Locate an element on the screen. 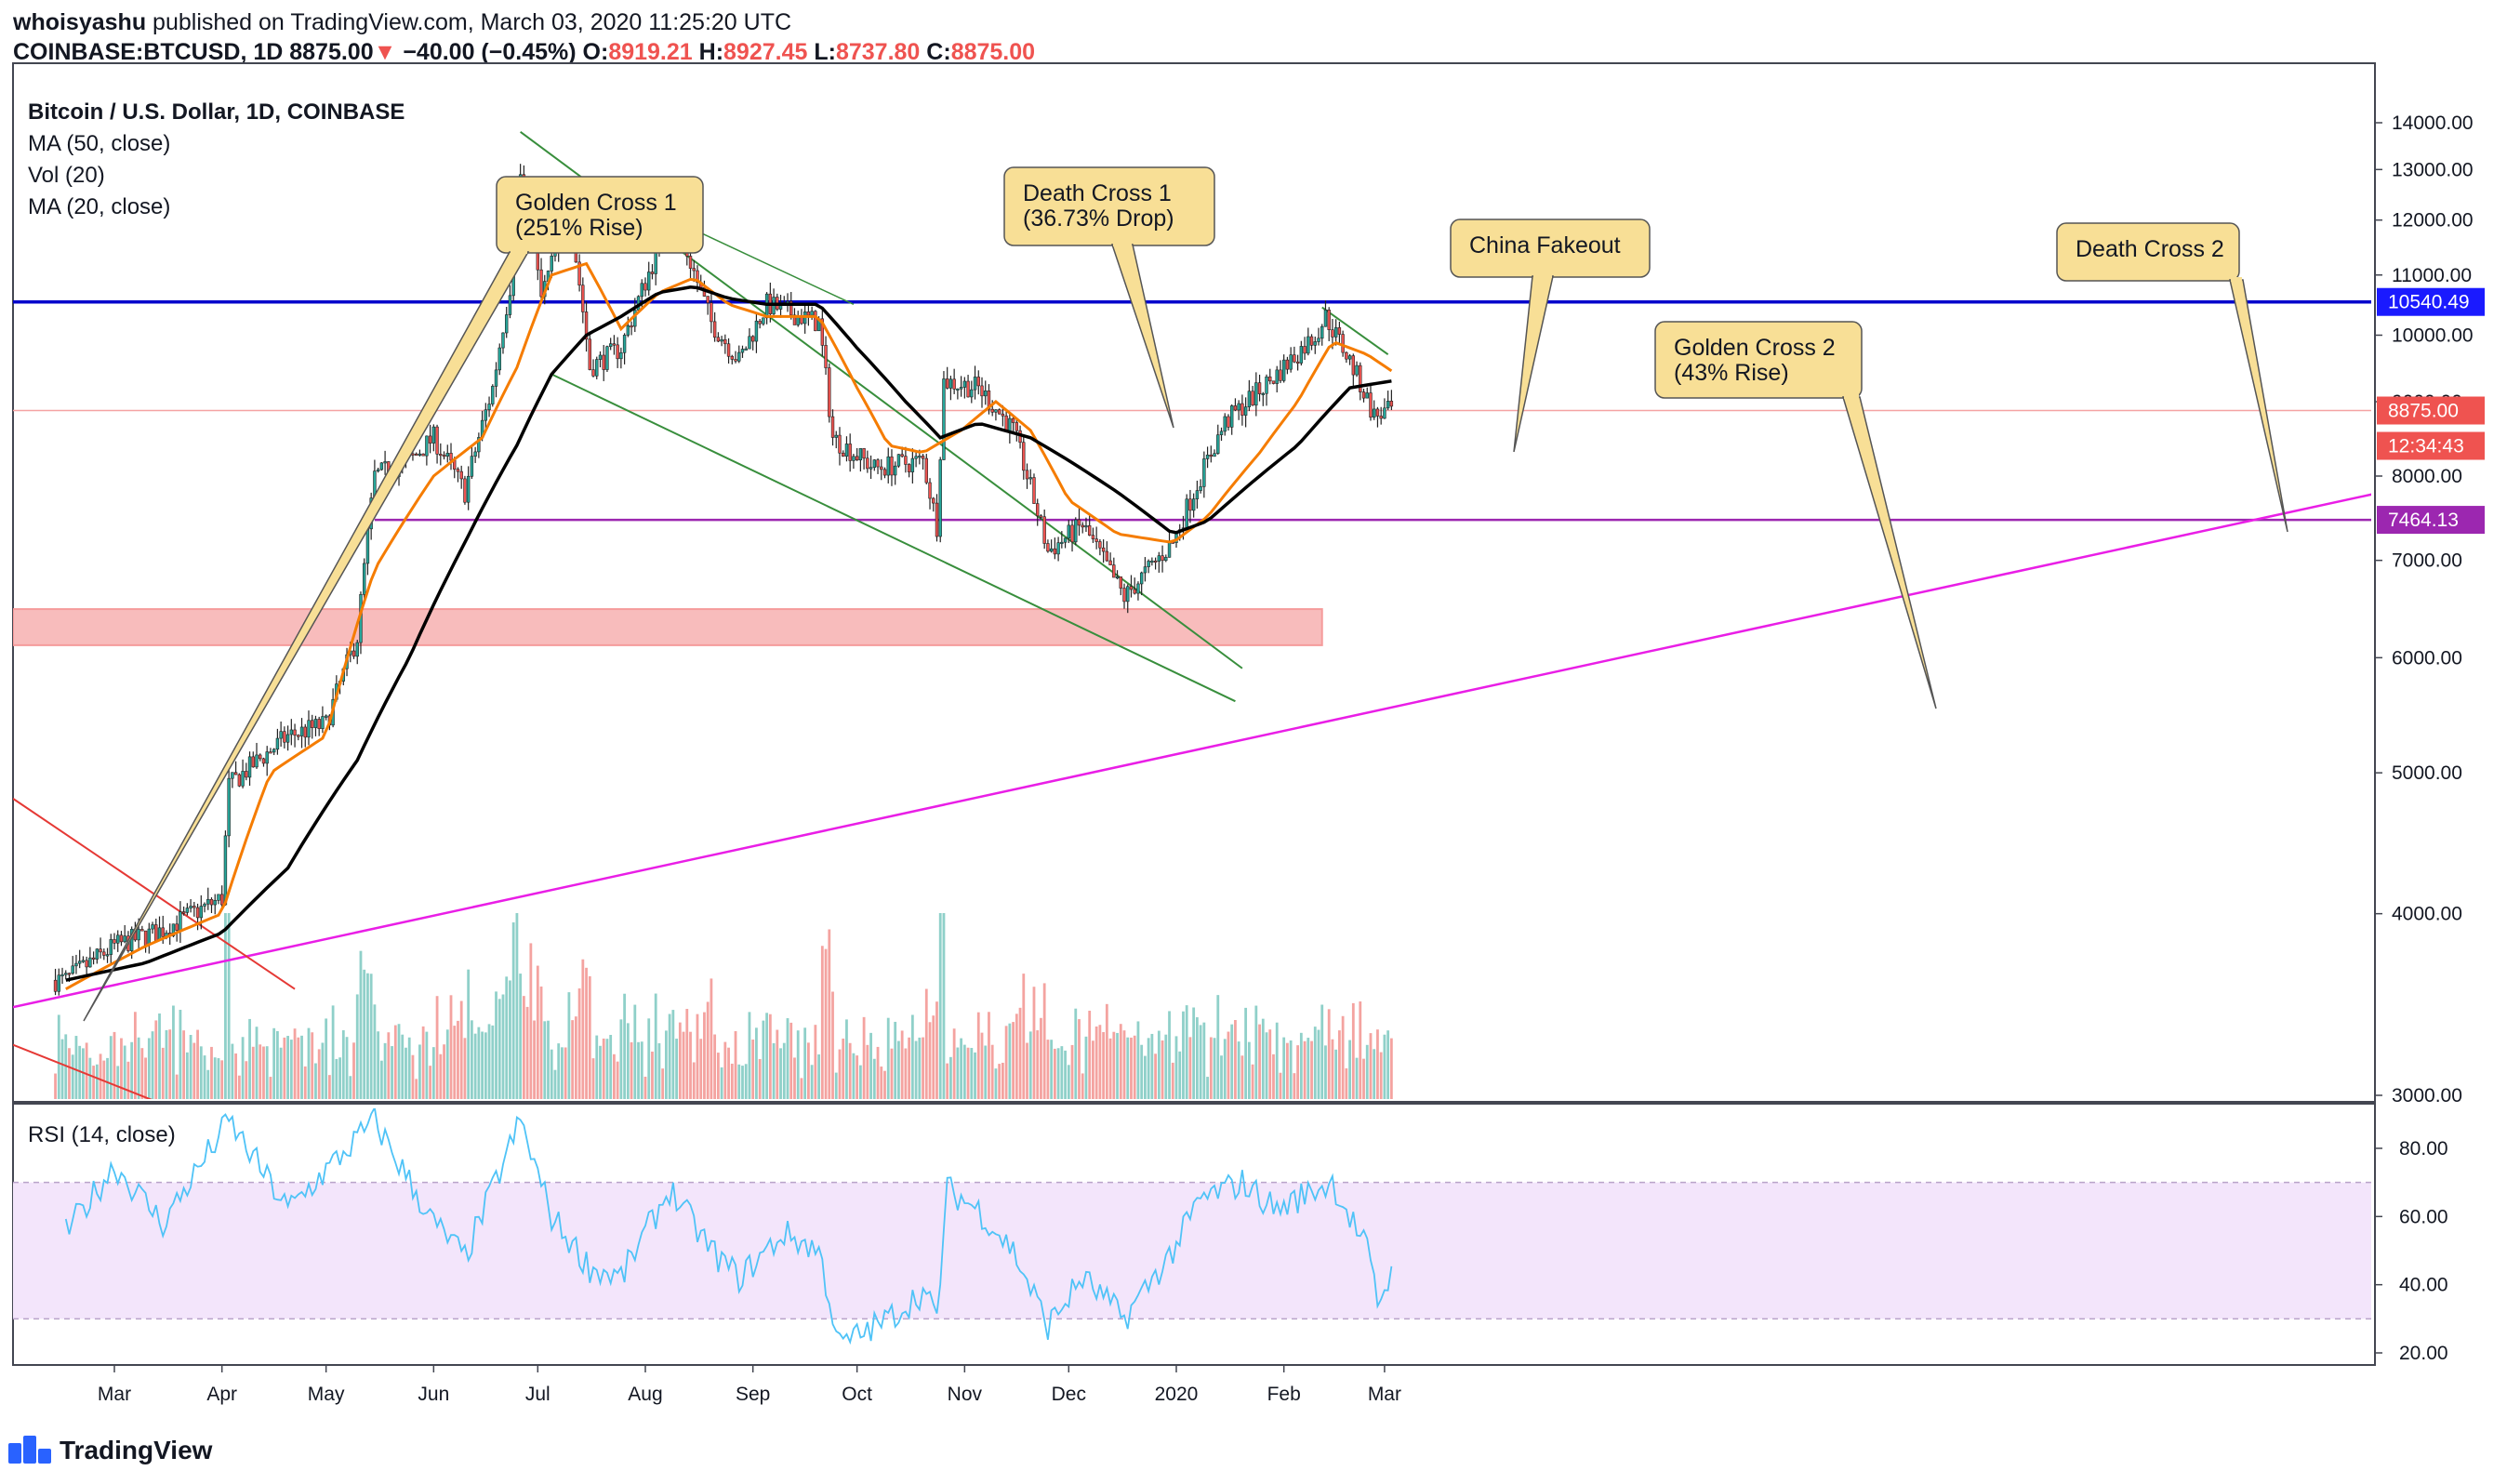 This screenshot has height=1484, width=2507. early-support-line is located at coordinates (117, 1085).